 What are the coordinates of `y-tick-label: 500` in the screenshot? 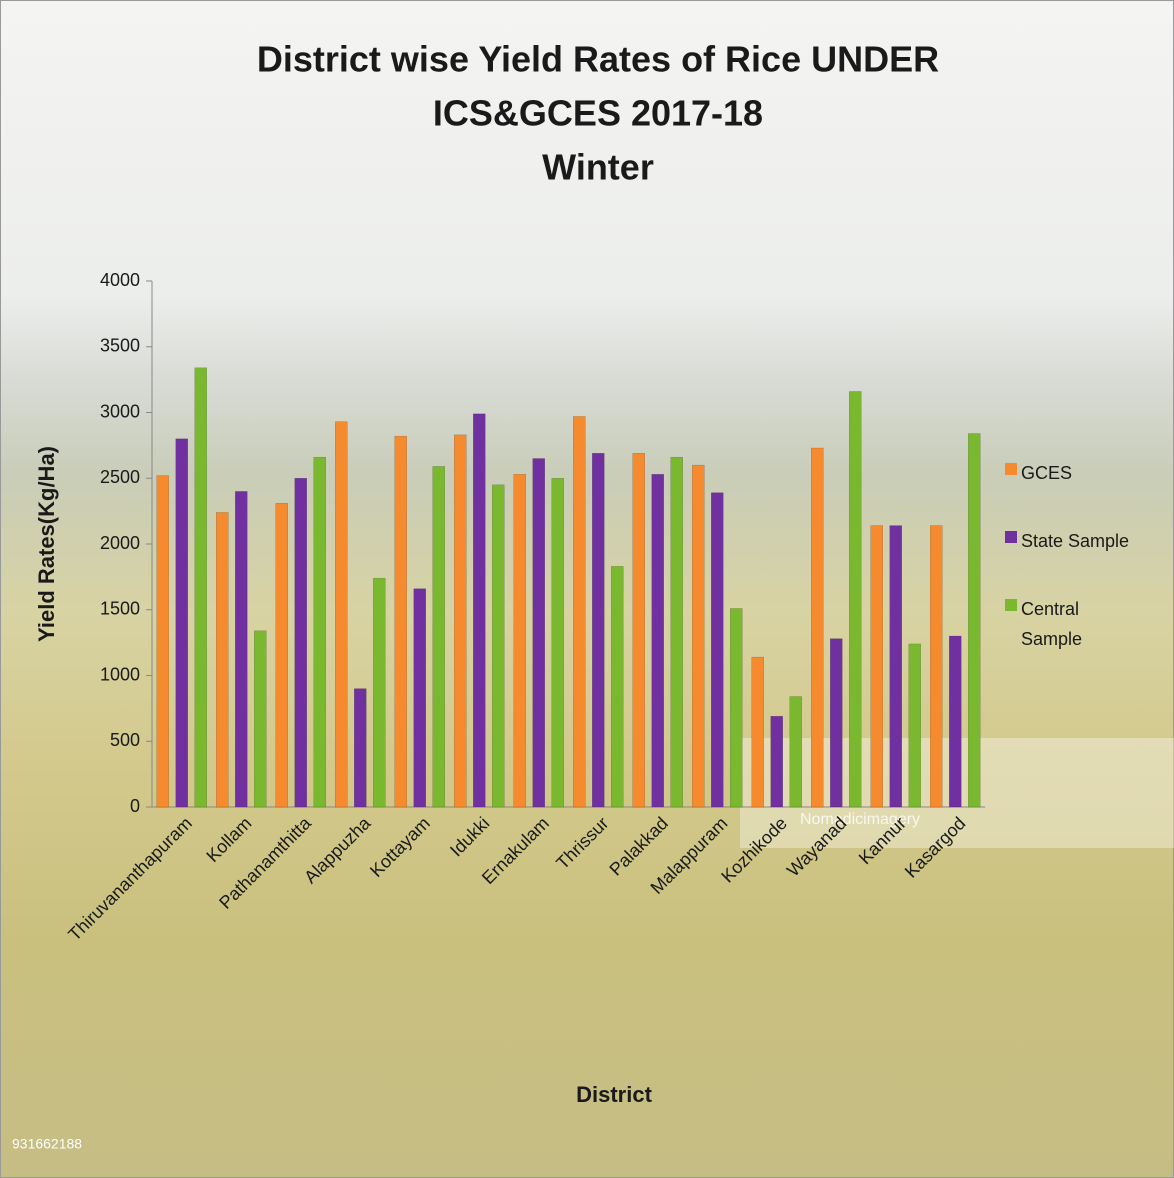 It's located at (125, 740).